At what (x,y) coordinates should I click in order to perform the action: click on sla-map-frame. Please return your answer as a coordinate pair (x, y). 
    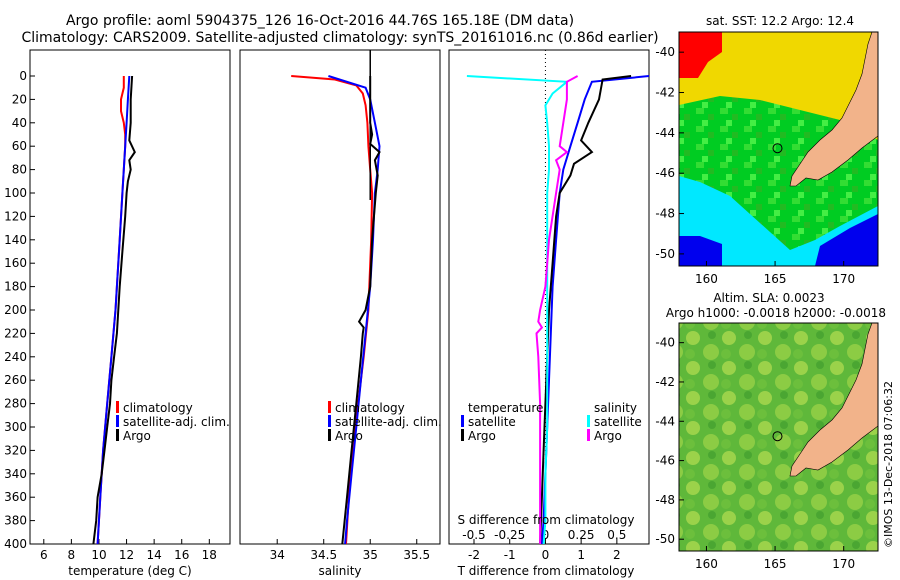
    Looking at the image, I should click on (778, 437).